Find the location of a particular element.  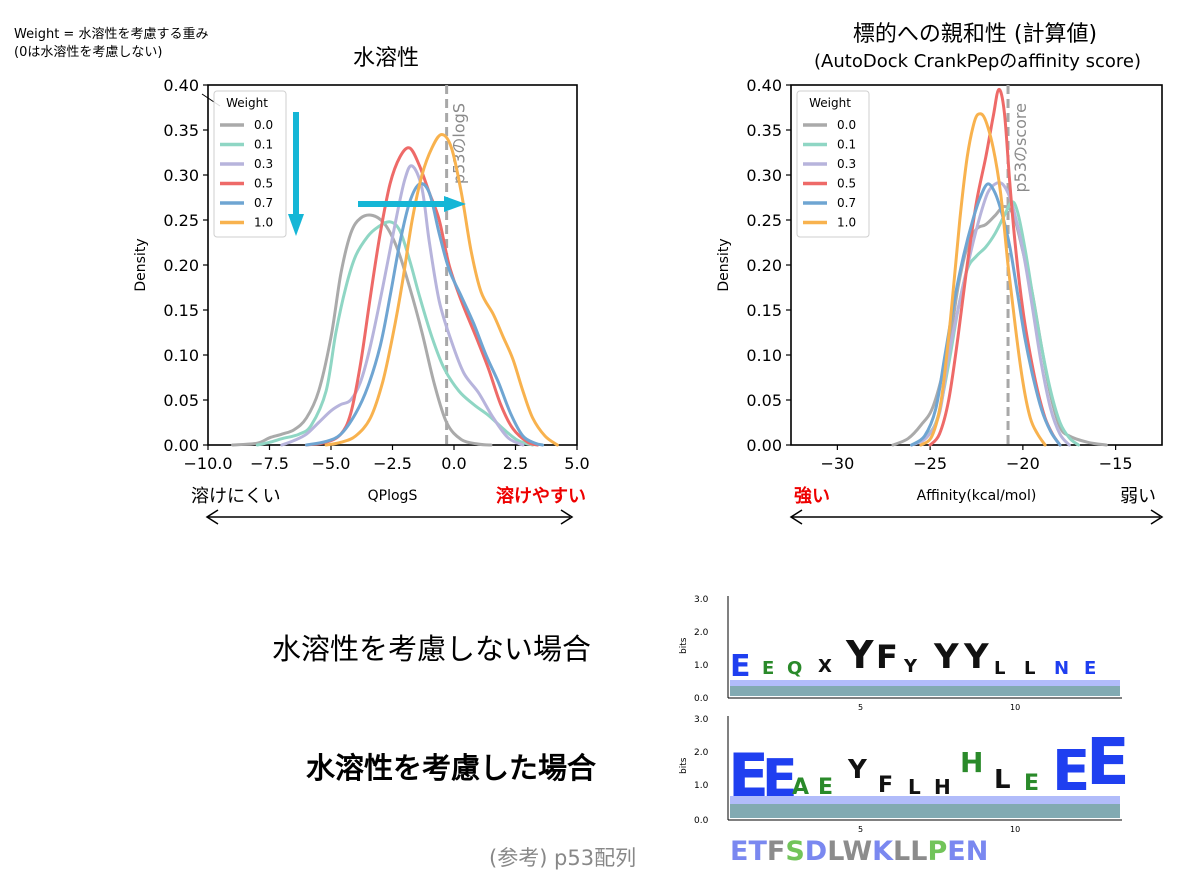

solubility-series-line-0.5 is located at coordinates (422, 296).